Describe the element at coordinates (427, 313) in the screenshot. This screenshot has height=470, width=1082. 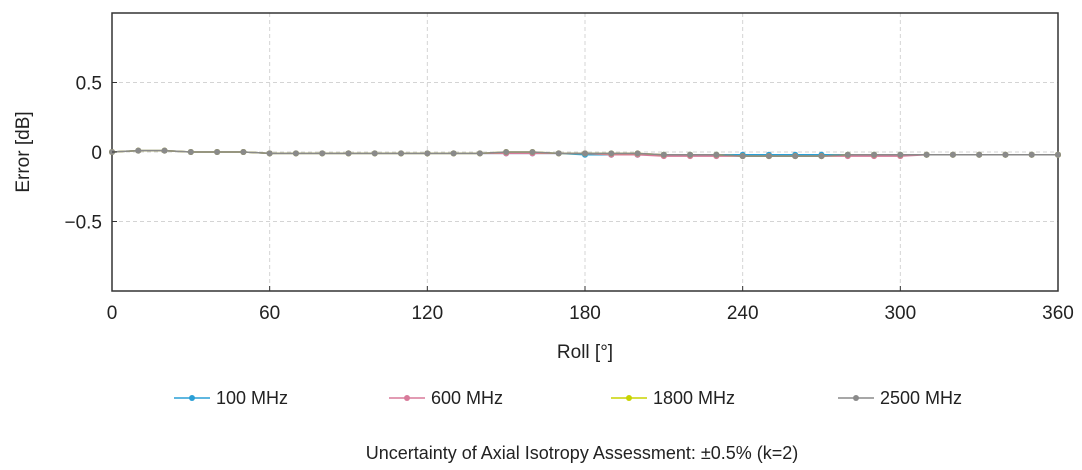
I see `x-tick-label: 120` at that location.